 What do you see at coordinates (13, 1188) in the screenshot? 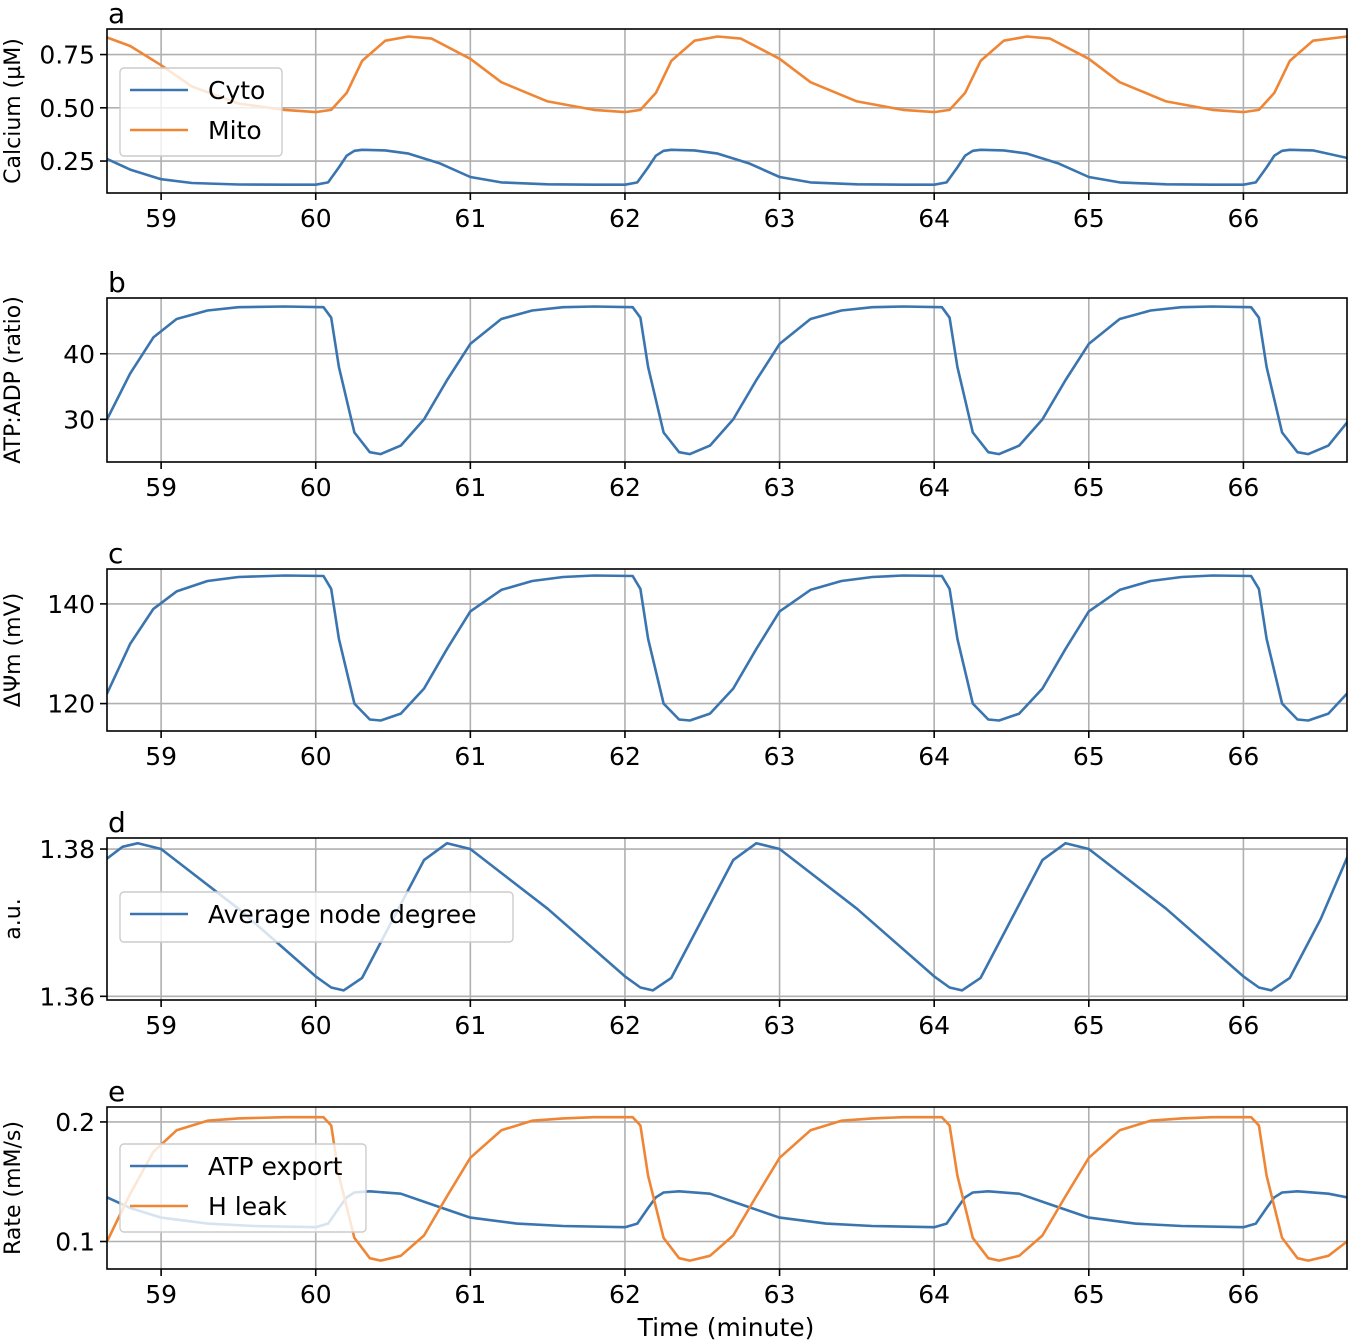
I see `y-axis-label: Rate (mM/s)` at bounding box center [13, 1188].